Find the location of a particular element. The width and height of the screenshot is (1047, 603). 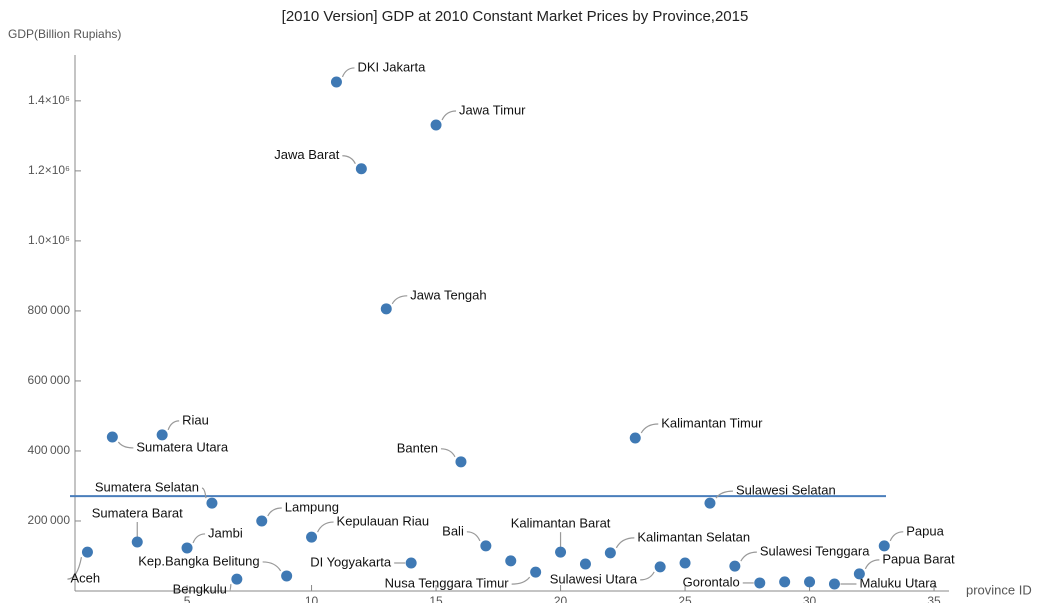

point-label: Sulawesi Selatan is located at coordinates (786, 490).